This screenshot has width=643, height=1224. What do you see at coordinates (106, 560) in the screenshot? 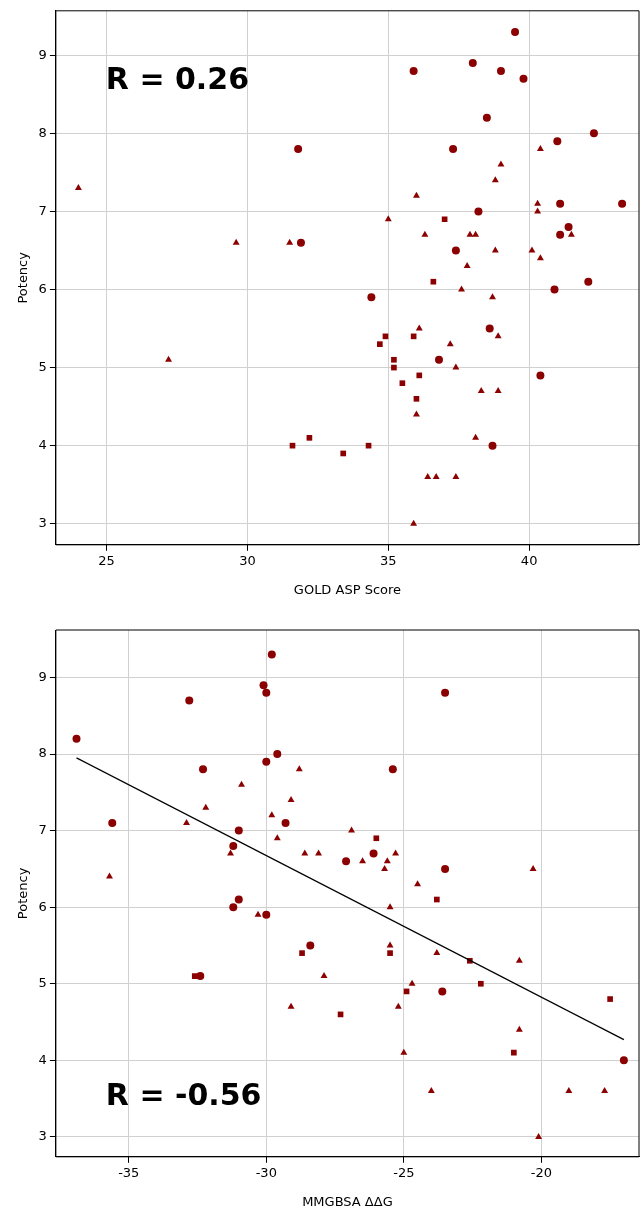
I see `x-tick-label: 25` at bounding box center [106, 560].